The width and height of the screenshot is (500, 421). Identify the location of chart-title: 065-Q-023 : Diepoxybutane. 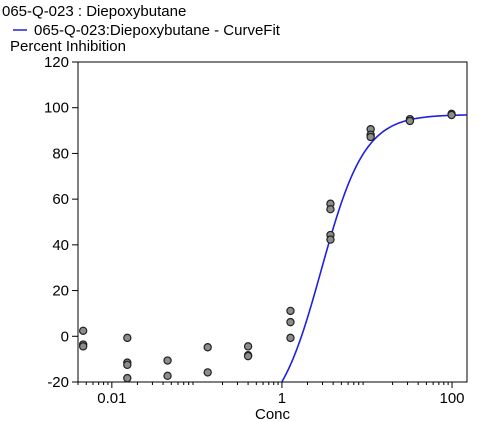
(94, 11).